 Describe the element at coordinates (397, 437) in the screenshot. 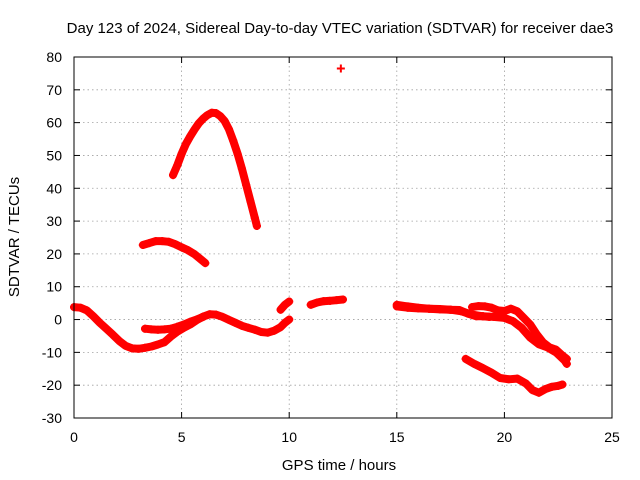

I see `x-tick-label: 15` at that location.